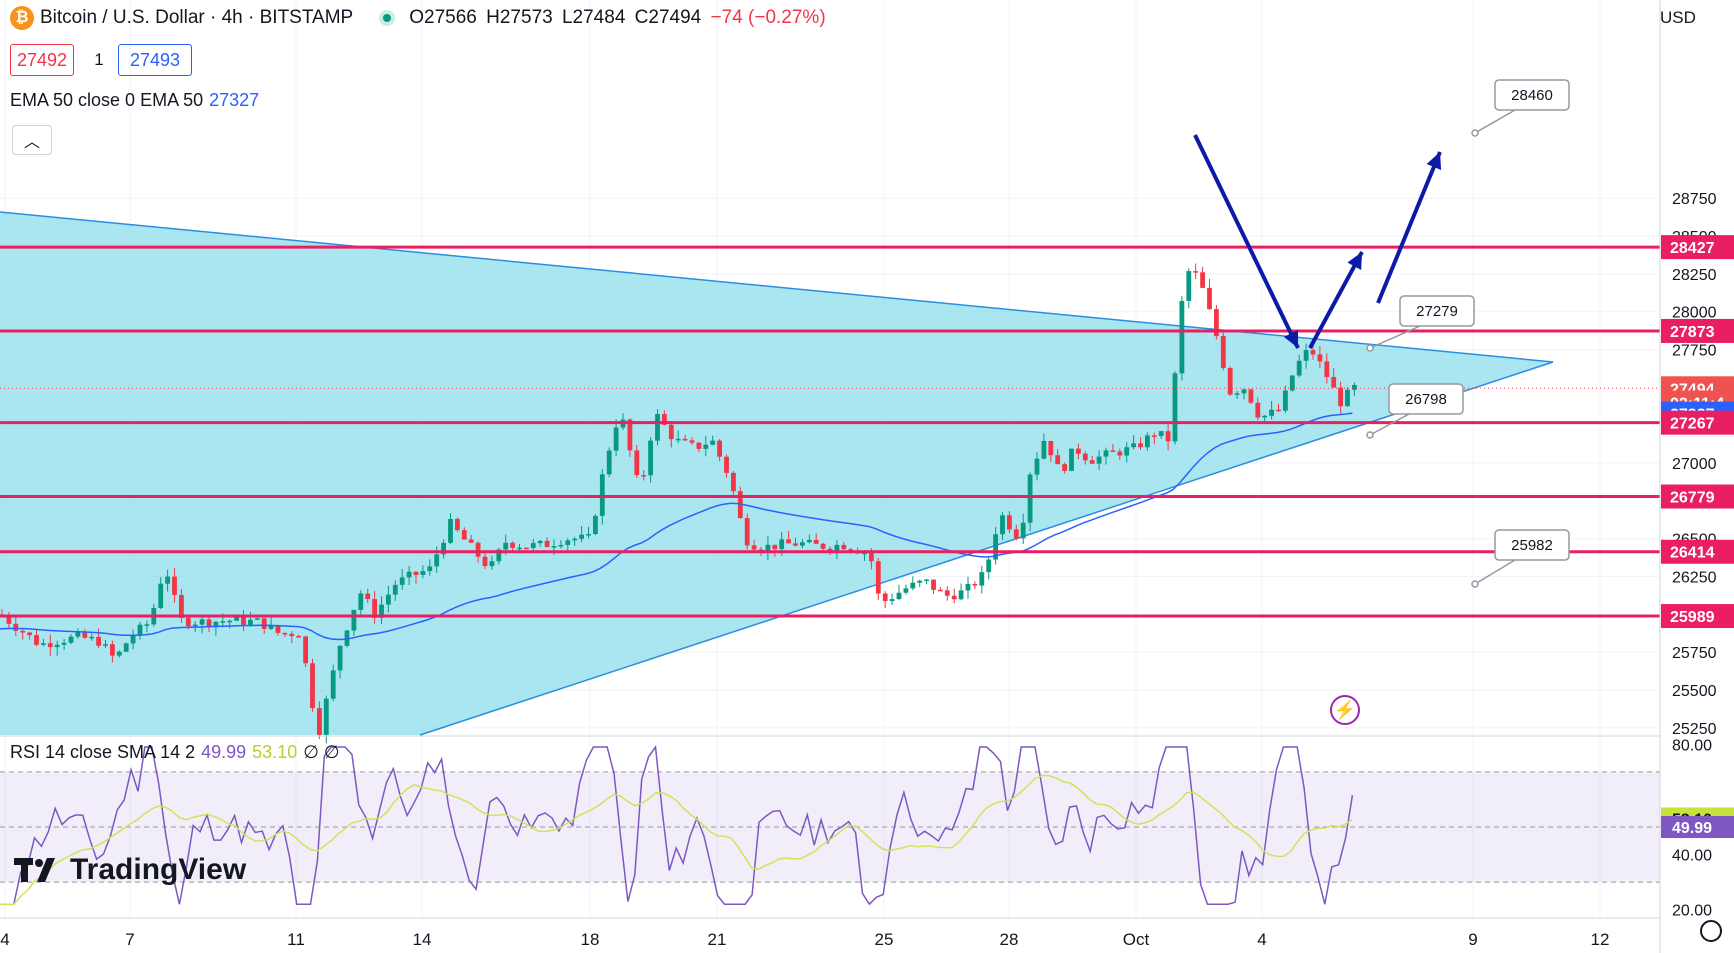 This screenshot has height=953, width=1734. I want to click on lightning-icon: ⚡, so click(1345, 710).